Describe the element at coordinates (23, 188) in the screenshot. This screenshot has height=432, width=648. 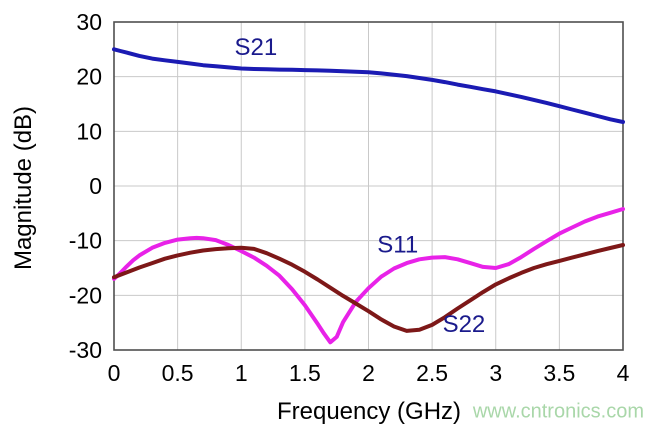
I see `y-axis-title: Magnitude (dB)` at that location.